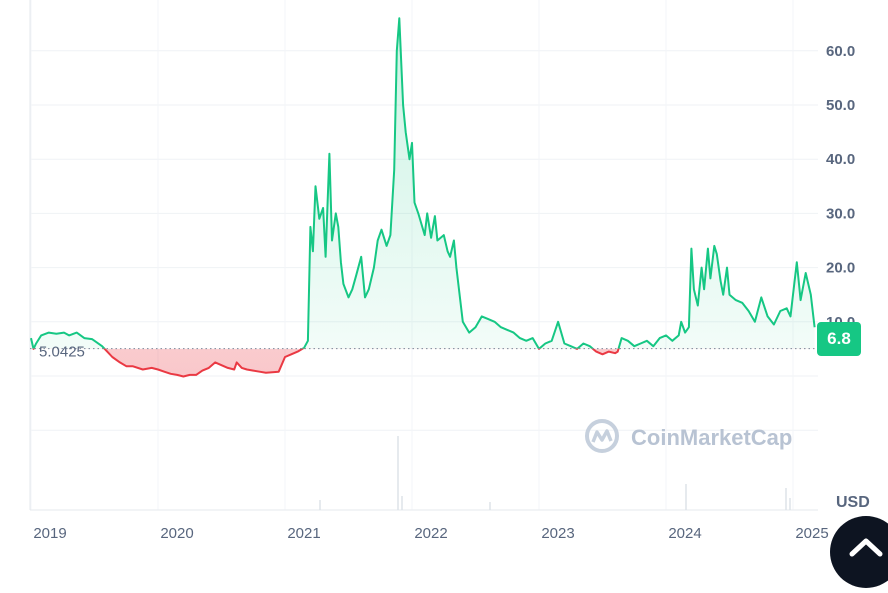 This screenshot has height=593, width=888. Describe the element at coordinates (811, 533) in the screenshot. I see `x-tick-label: 2025` at that location.